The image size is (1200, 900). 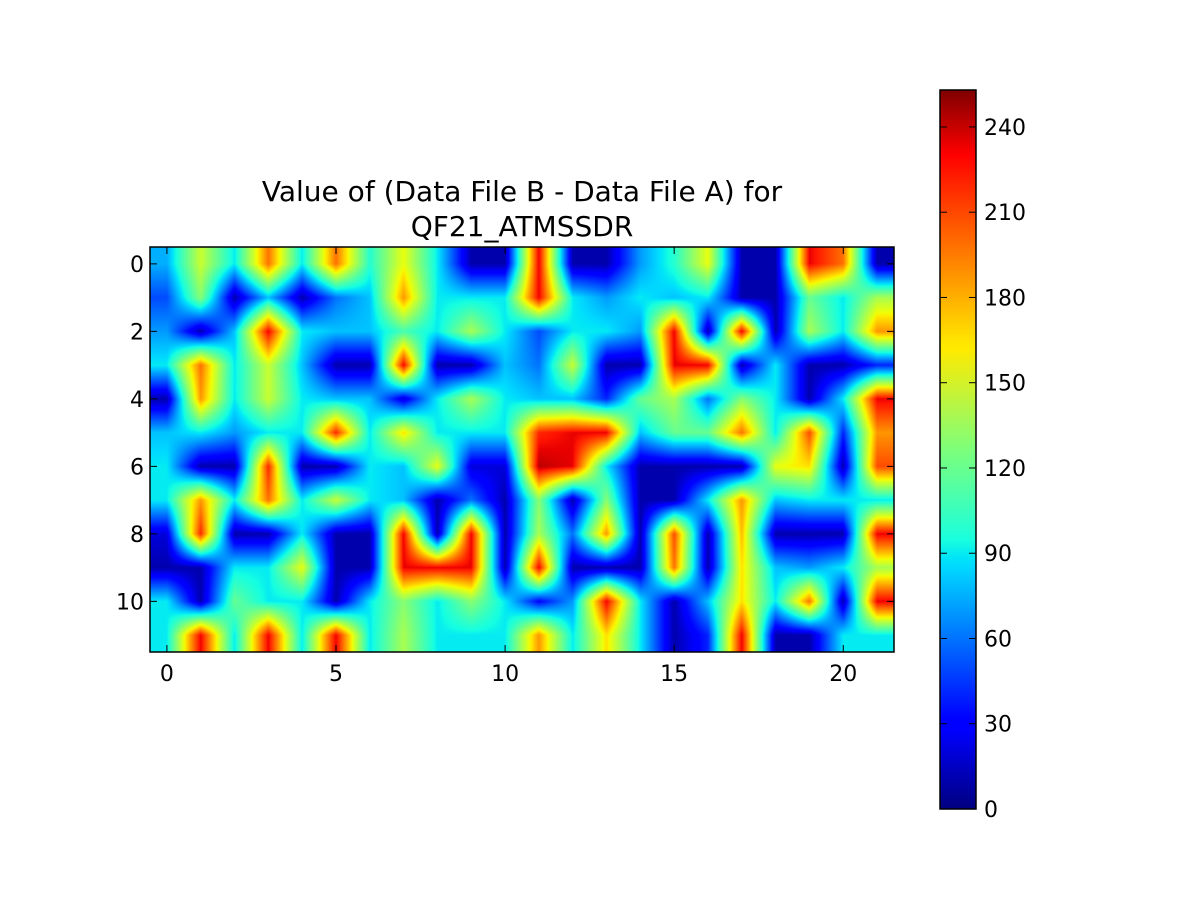 What do you see at coordinates (1005, 469) in the screenshot?
I see `colorbar-tick-label: 120` at bounding box center [1005, 469].